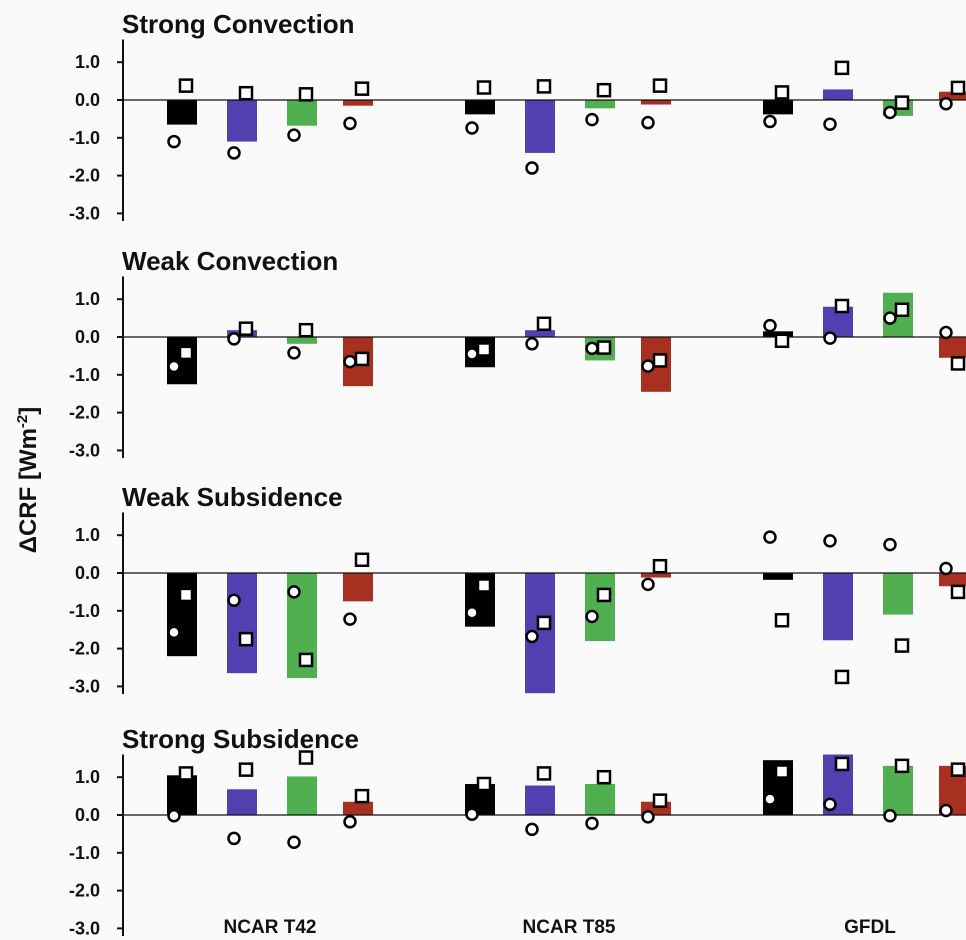 Image resolution: width=966 pixels, height=940 pixels. Describe the element at coordinates (28, 411) in the screenshot. I see `ylabel-close: ]` at that location.